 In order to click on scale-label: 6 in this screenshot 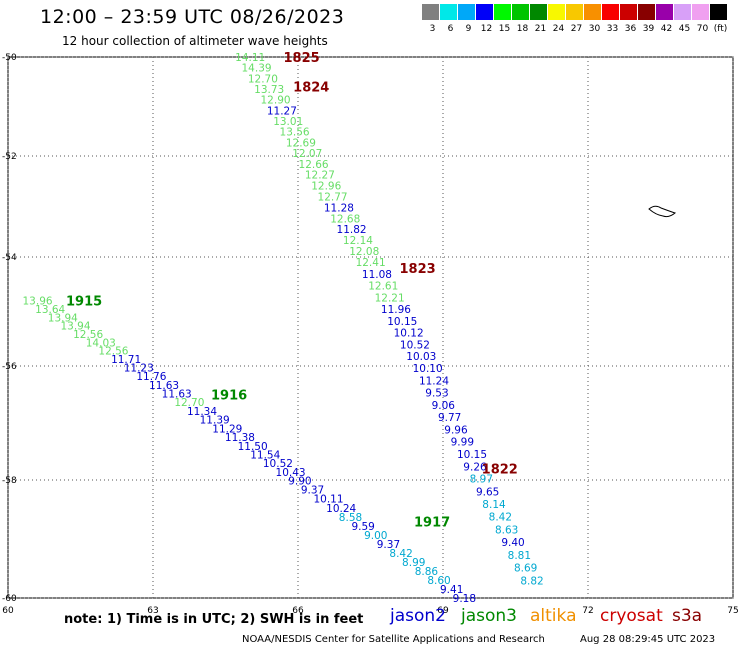, I will do `click(450, 29)`.